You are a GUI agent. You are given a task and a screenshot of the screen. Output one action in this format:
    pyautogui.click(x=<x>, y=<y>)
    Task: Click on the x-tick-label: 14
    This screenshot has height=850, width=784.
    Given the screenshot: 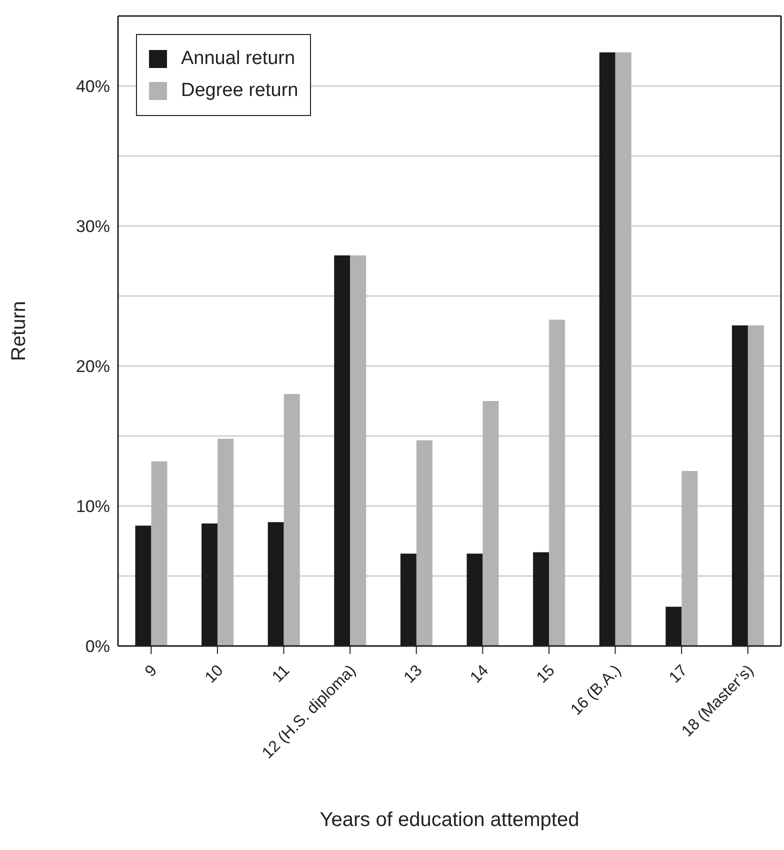 What is the action you would take?
    pyautogui.click(x=479, y=674)
    